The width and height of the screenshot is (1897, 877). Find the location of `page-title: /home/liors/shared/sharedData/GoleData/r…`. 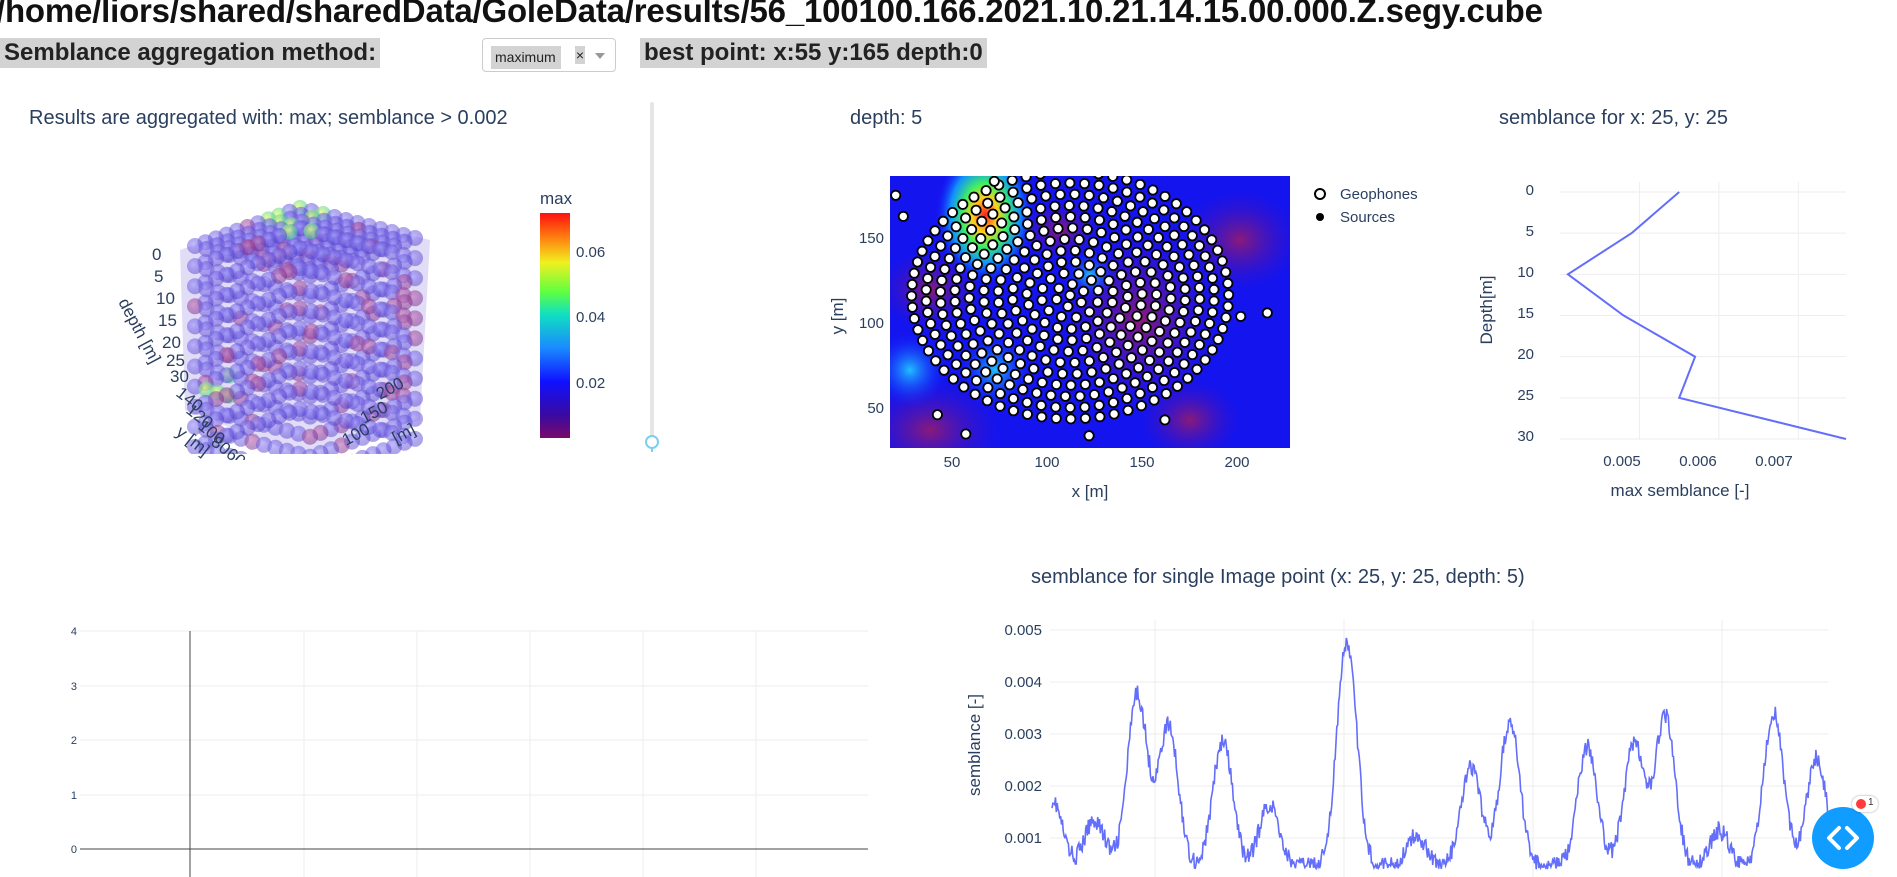

page-title: /home/liors/shared/sharedData/GoleData/r… is located at coordinates (771, 14).